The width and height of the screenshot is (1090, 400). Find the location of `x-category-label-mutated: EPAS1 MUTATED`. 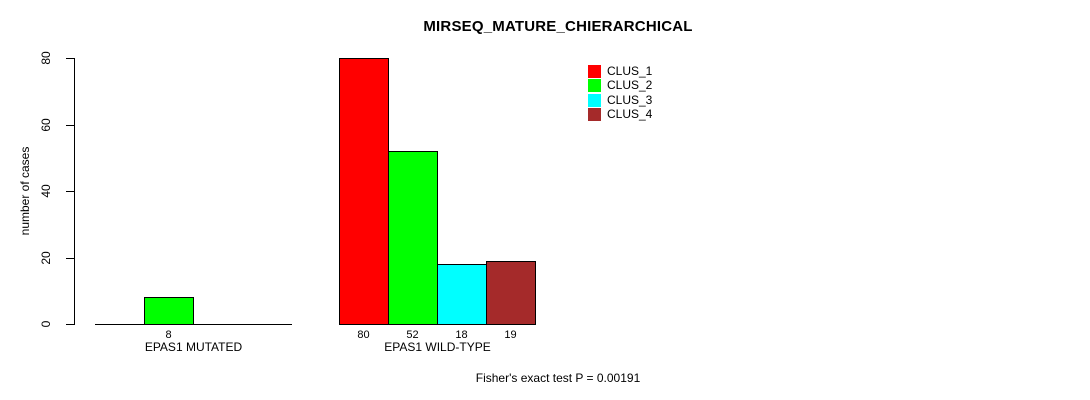

x-category-label-mutated: EPAS1 MUTATED is located at coordinates (193, 347).